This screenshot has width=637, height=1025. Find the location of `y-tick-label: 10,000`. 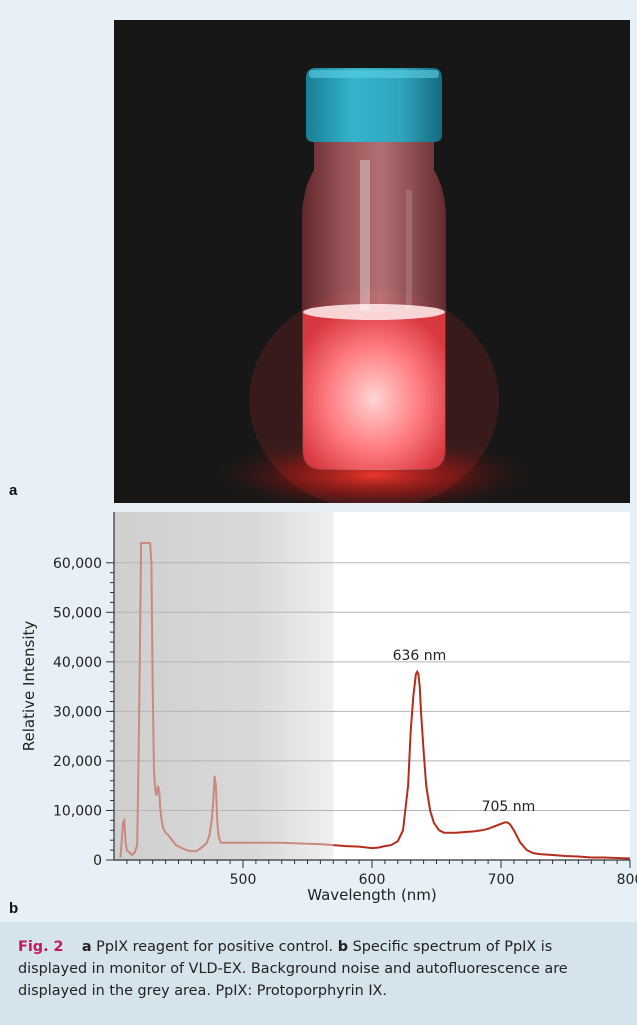

y-tick-label: 10,000 is located at coordinates (77, 811).